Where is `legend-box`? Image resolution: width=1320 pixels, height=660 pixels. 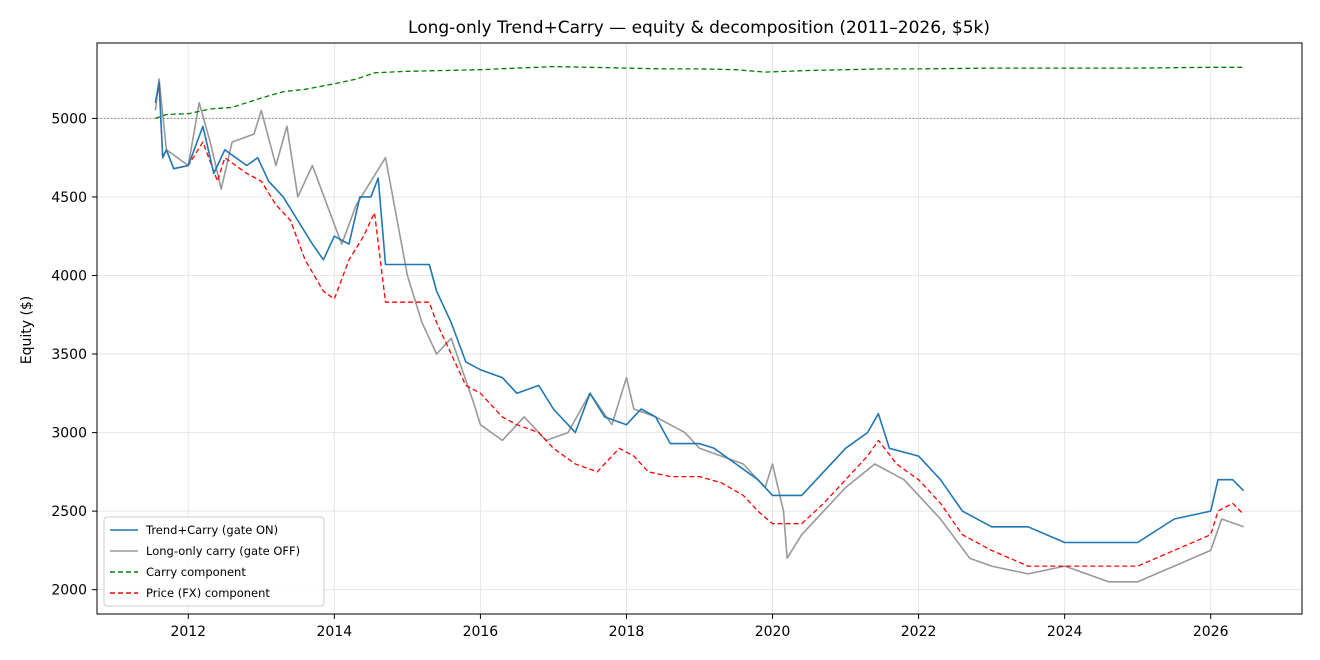 legend-box is located at coordinates (214, 561).